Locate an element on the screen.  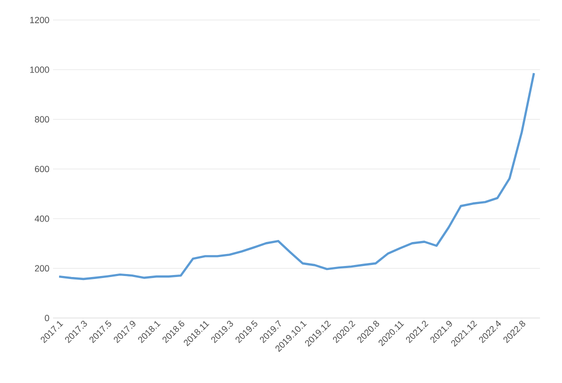
y-tick-label: 0 is located at coordinates (47, 318).